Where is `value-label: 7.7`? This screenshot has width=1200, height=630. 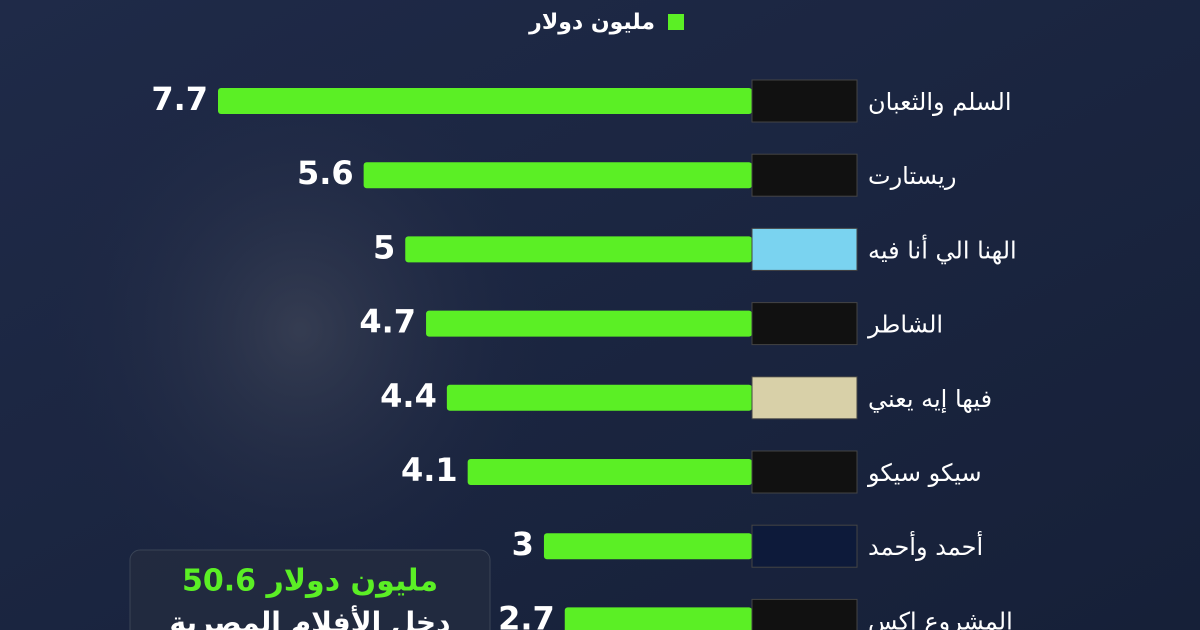
value-label: 7.7 is located at coordinates (179, 99).